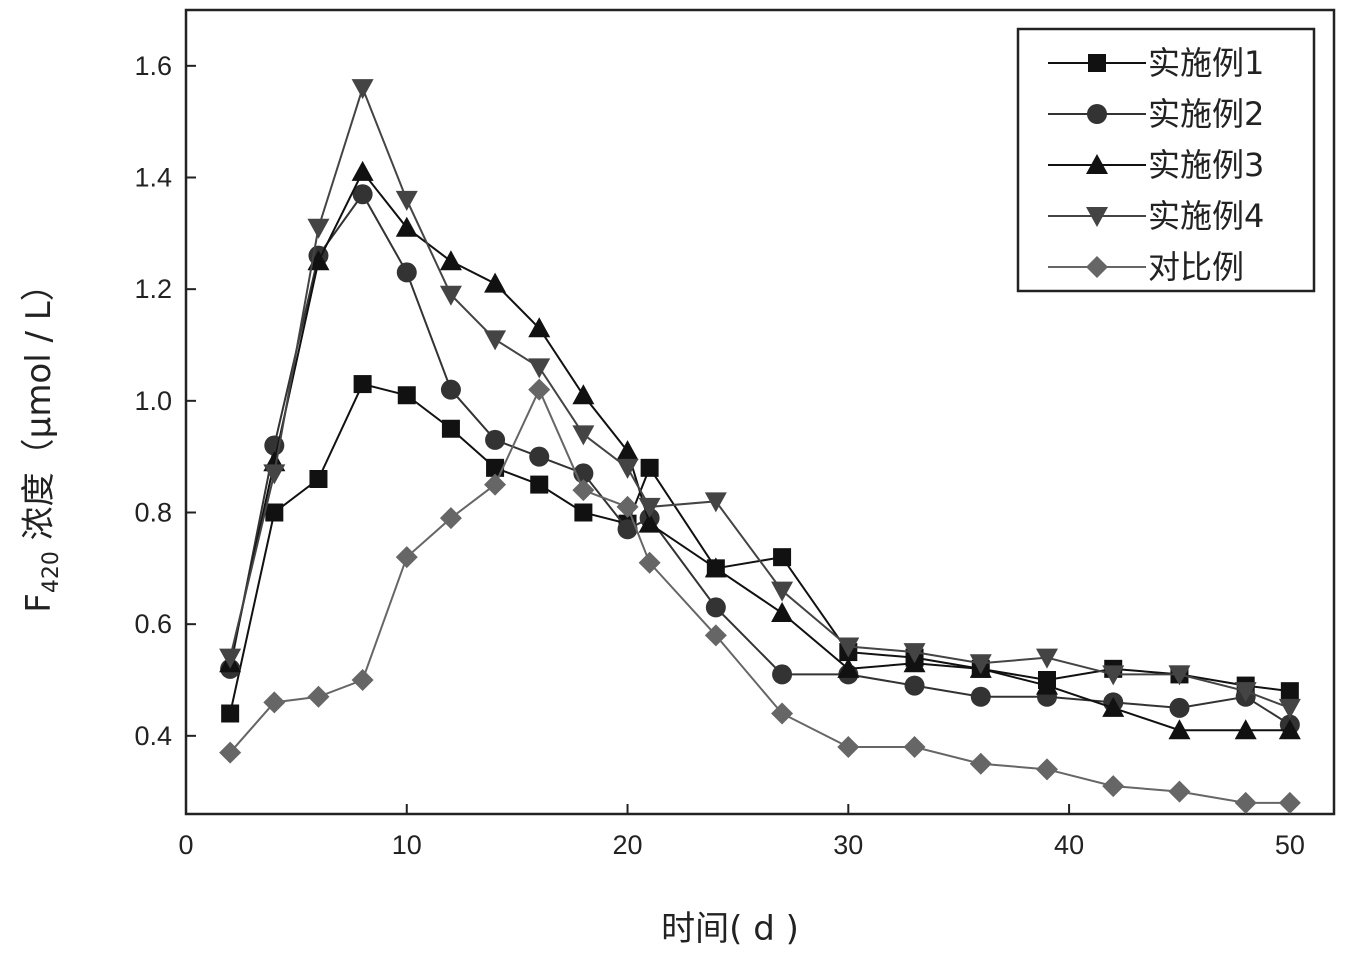 This screenshot has height=963, width=1347. I want to click on x-tick-label: 20, so click(628, 845).